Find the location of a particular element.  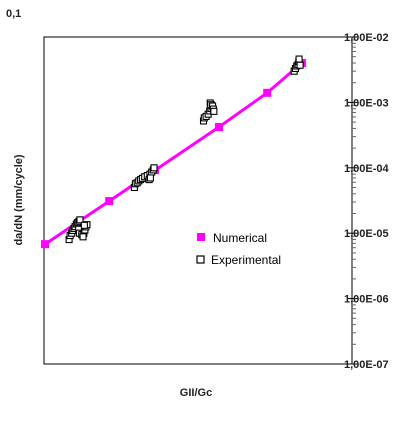

y-minor-ticks is located at coordinates (354, 192).